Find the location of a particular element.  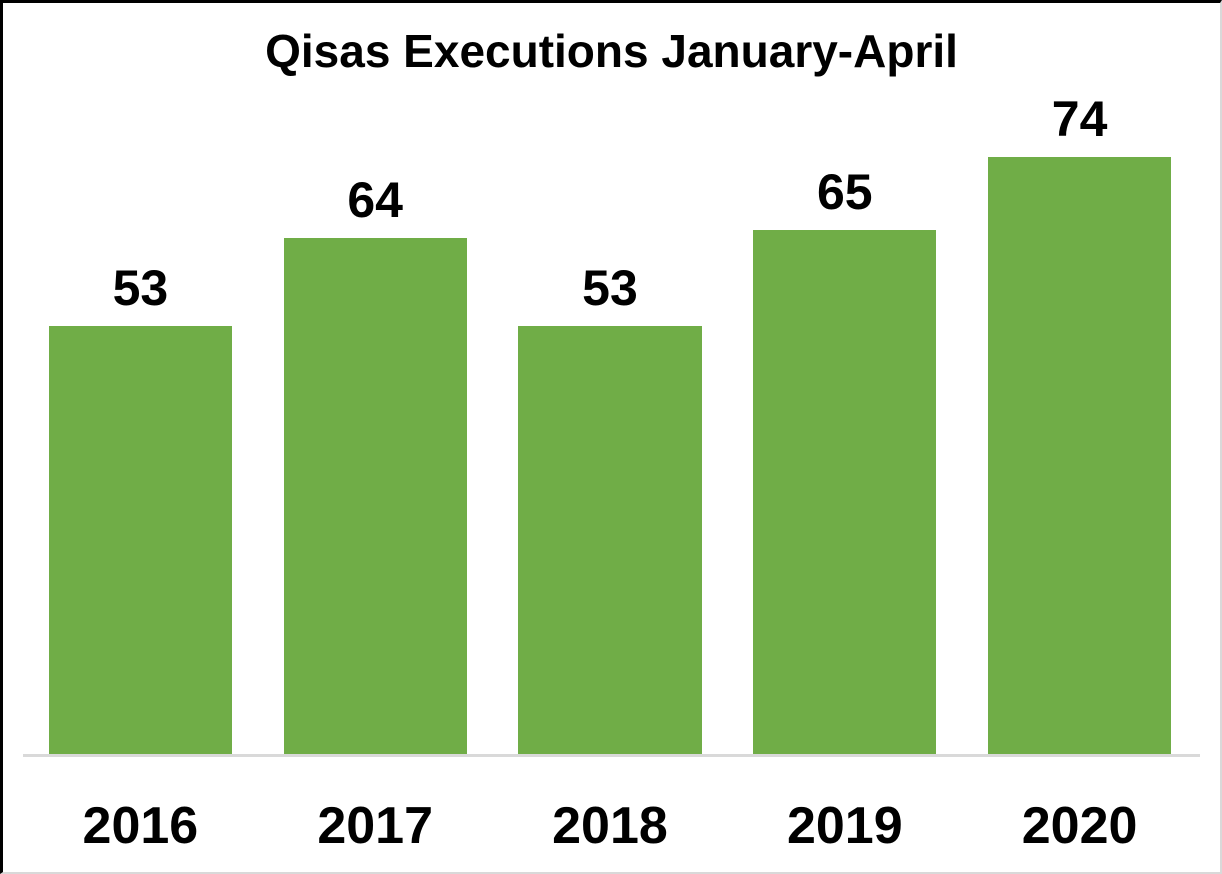

bar-slot-2017: 64 is located at coordinates (375, 464).